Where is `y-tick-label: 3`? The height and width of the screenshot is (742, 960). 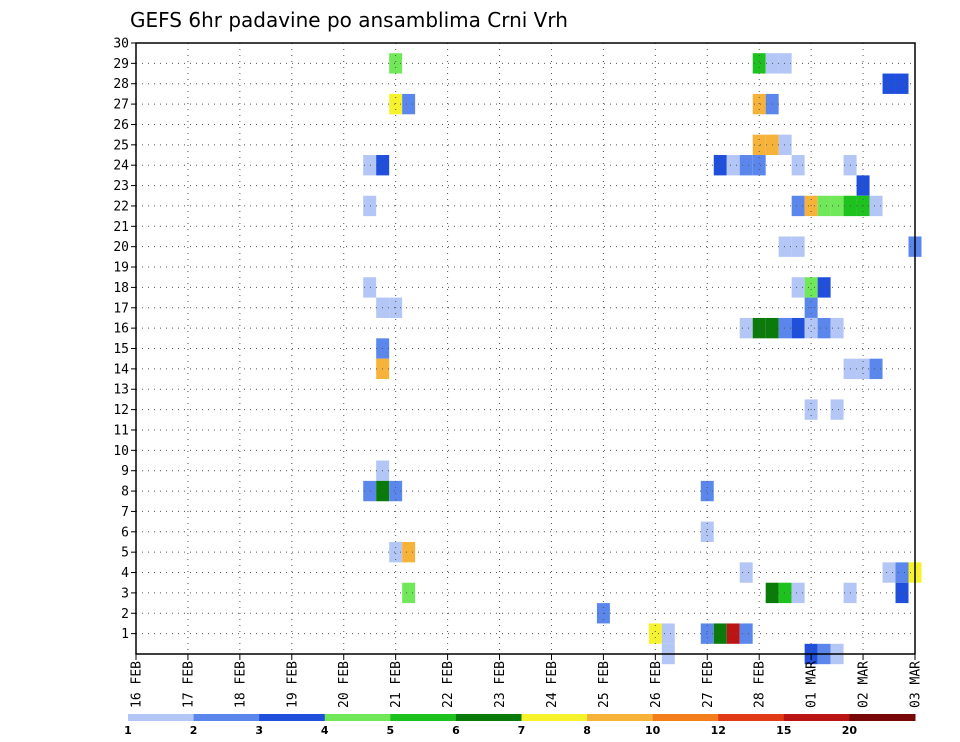 y-tick-label: 3 is located at coordinates (125, 593).